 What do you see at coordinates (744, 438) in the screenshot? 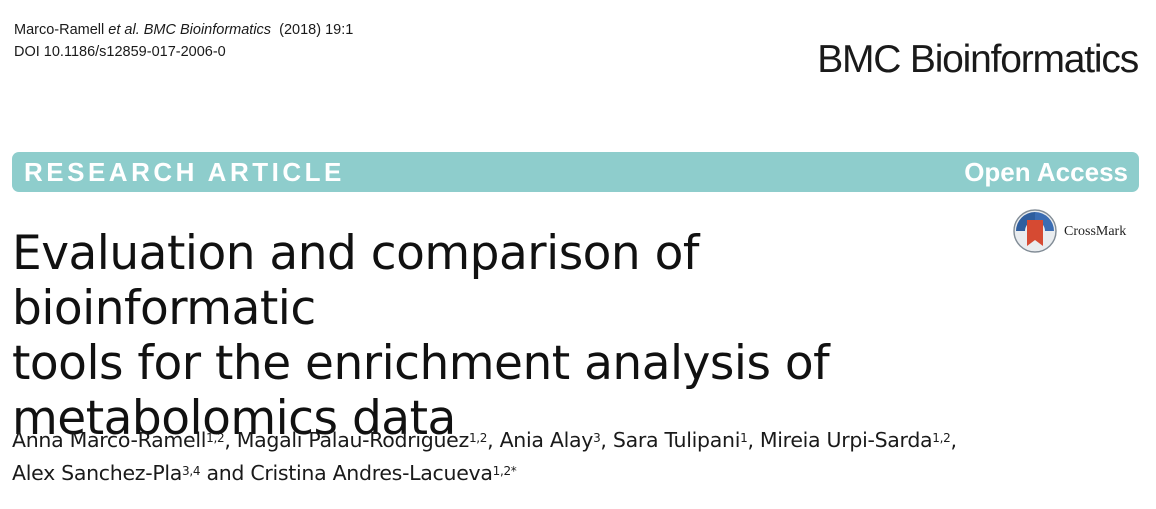
I see `author-affiliation: 1` at bounding box center [744, 438].